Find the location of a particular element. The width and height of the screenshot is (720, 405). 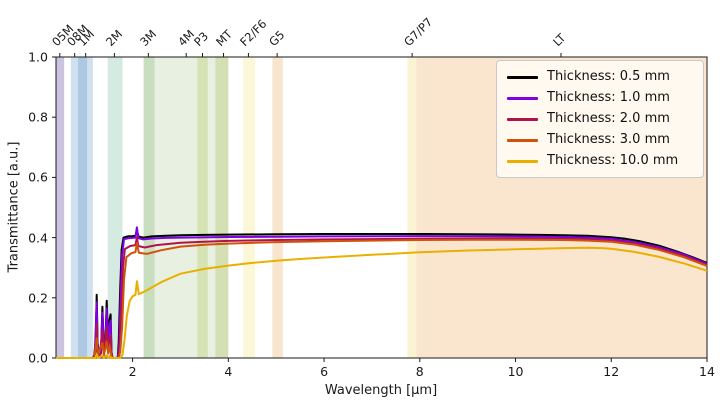

band-f2-f6 is located at coordinates (249, 207).